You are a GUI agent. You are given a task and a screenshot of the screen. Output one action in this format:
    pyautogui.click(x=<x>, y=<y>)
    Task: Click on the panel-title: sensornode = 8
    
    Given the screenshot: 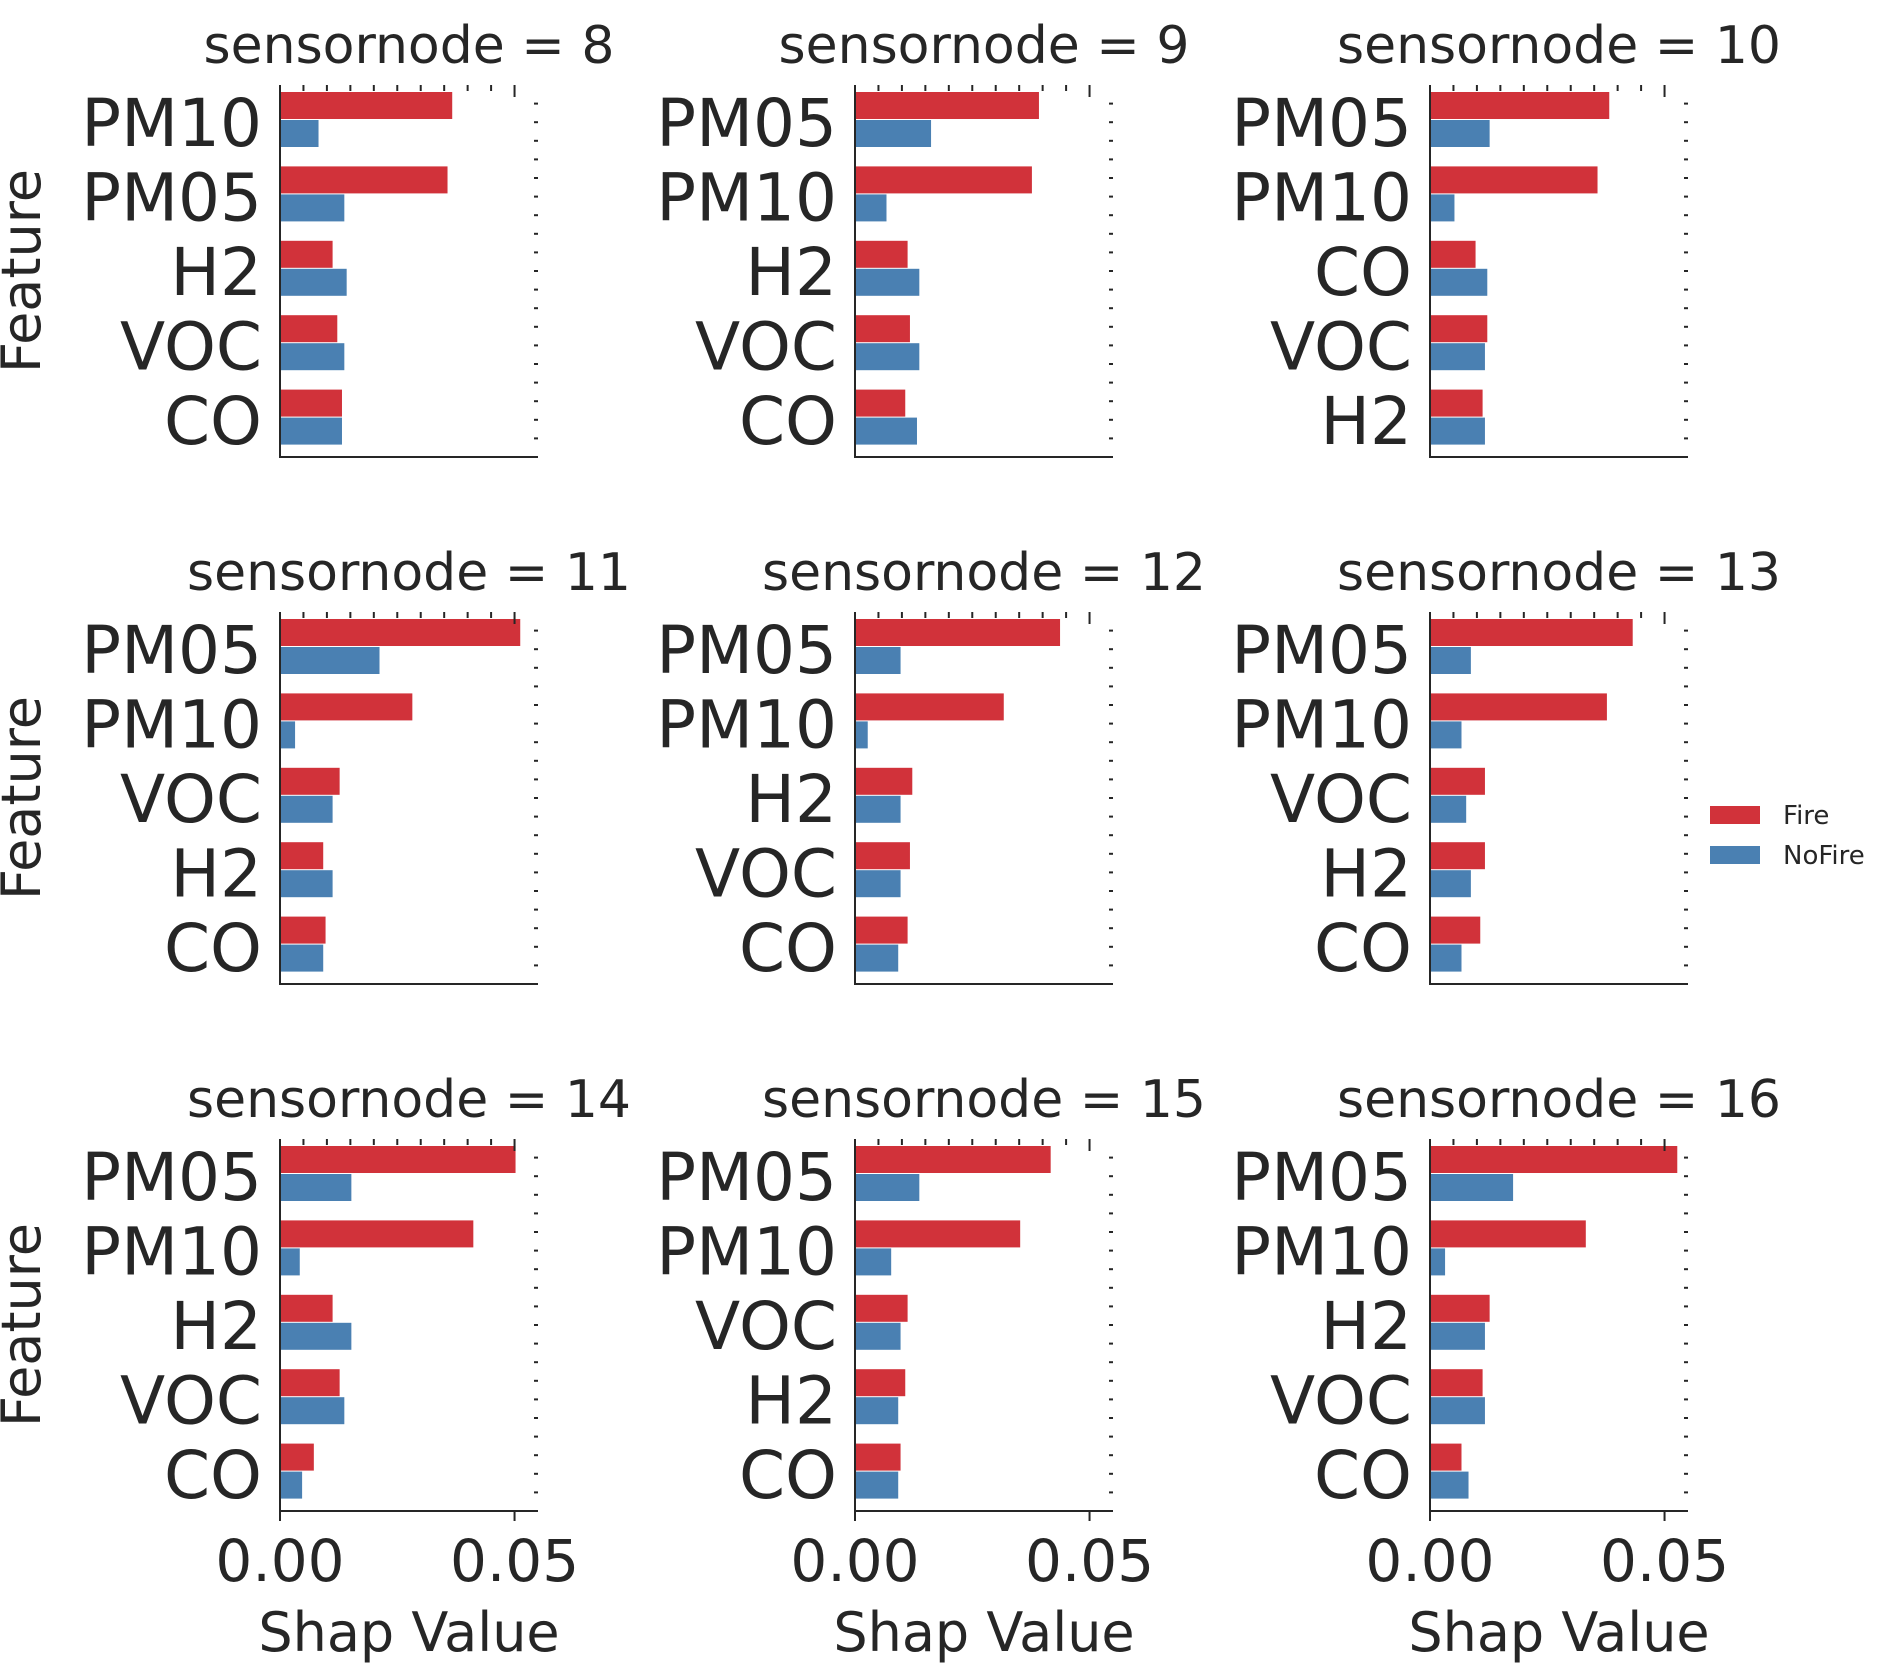 What is the action you would take?
    pyautogui.click(x=409, y=46)
    